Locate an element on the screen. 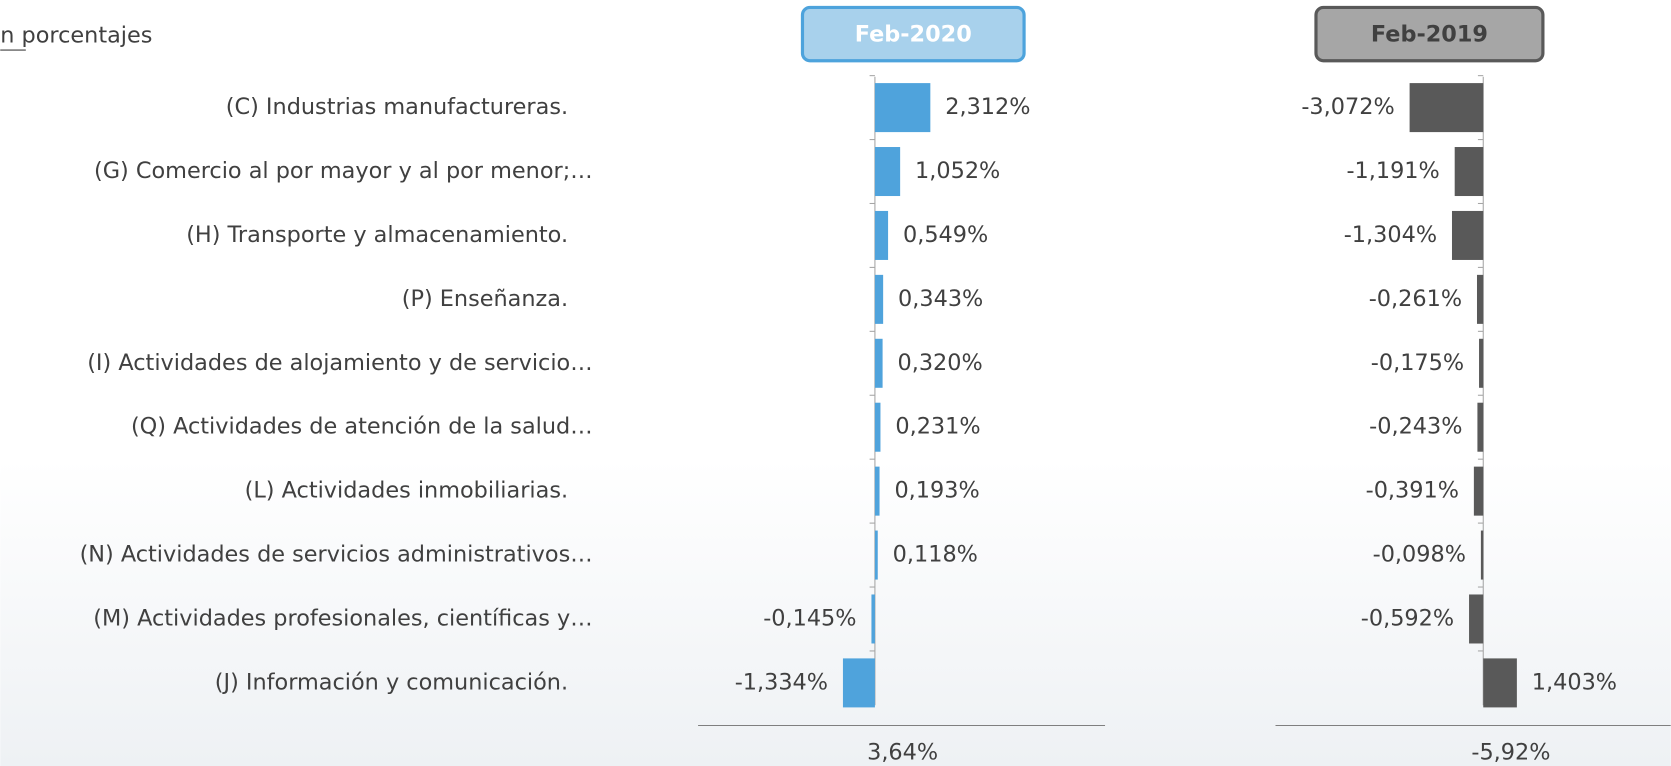 This screenshot has height=766, width=1671. category-label: (H) Transporte y almacenamiento. is located at coordinates (377, 235).